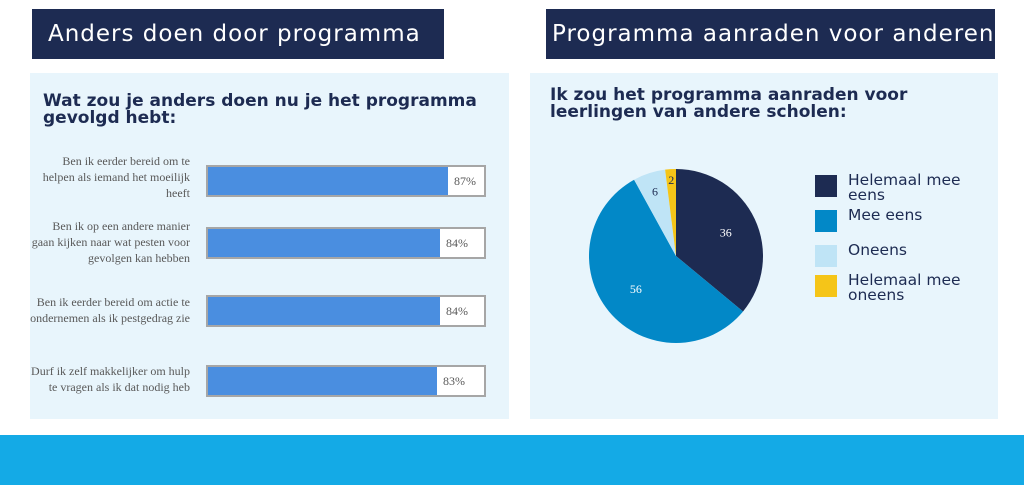  What do you see at coordinates (770, 34) in the screenshot?
I see `right-section-header: Programma aanraden voor anderen` at bounding box center [770, 34].